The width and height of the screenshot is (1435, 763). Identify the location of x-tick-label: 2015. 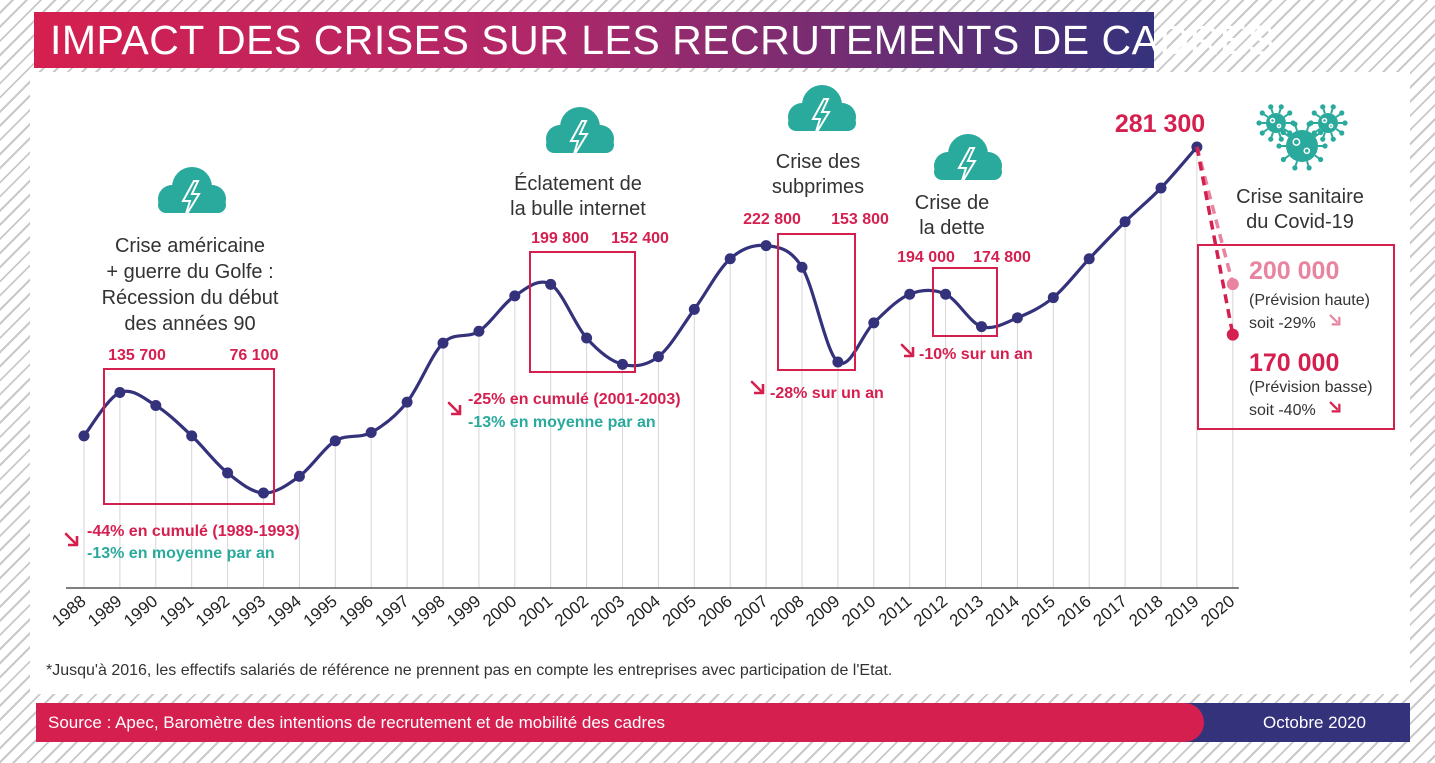
(1038, 611).